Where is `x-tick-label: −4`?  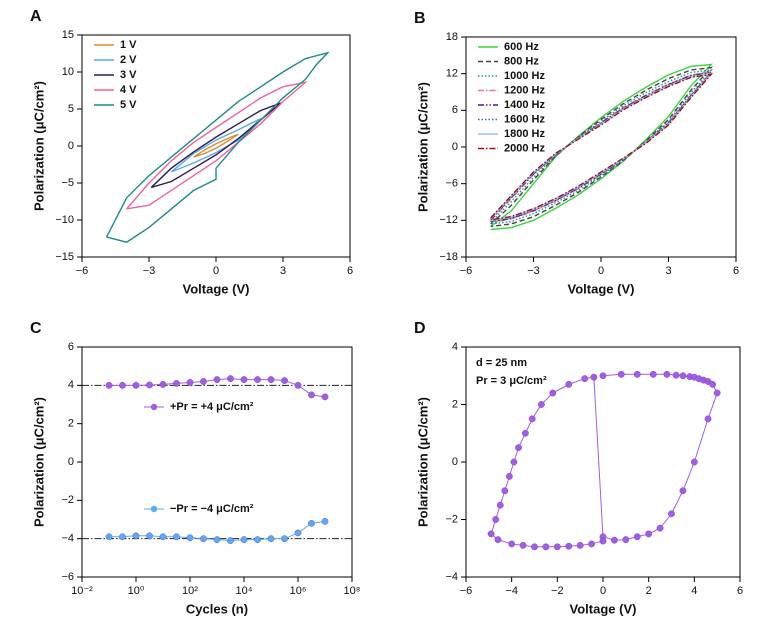
x-tick-label: −4 is located at coordinates (511, 591).